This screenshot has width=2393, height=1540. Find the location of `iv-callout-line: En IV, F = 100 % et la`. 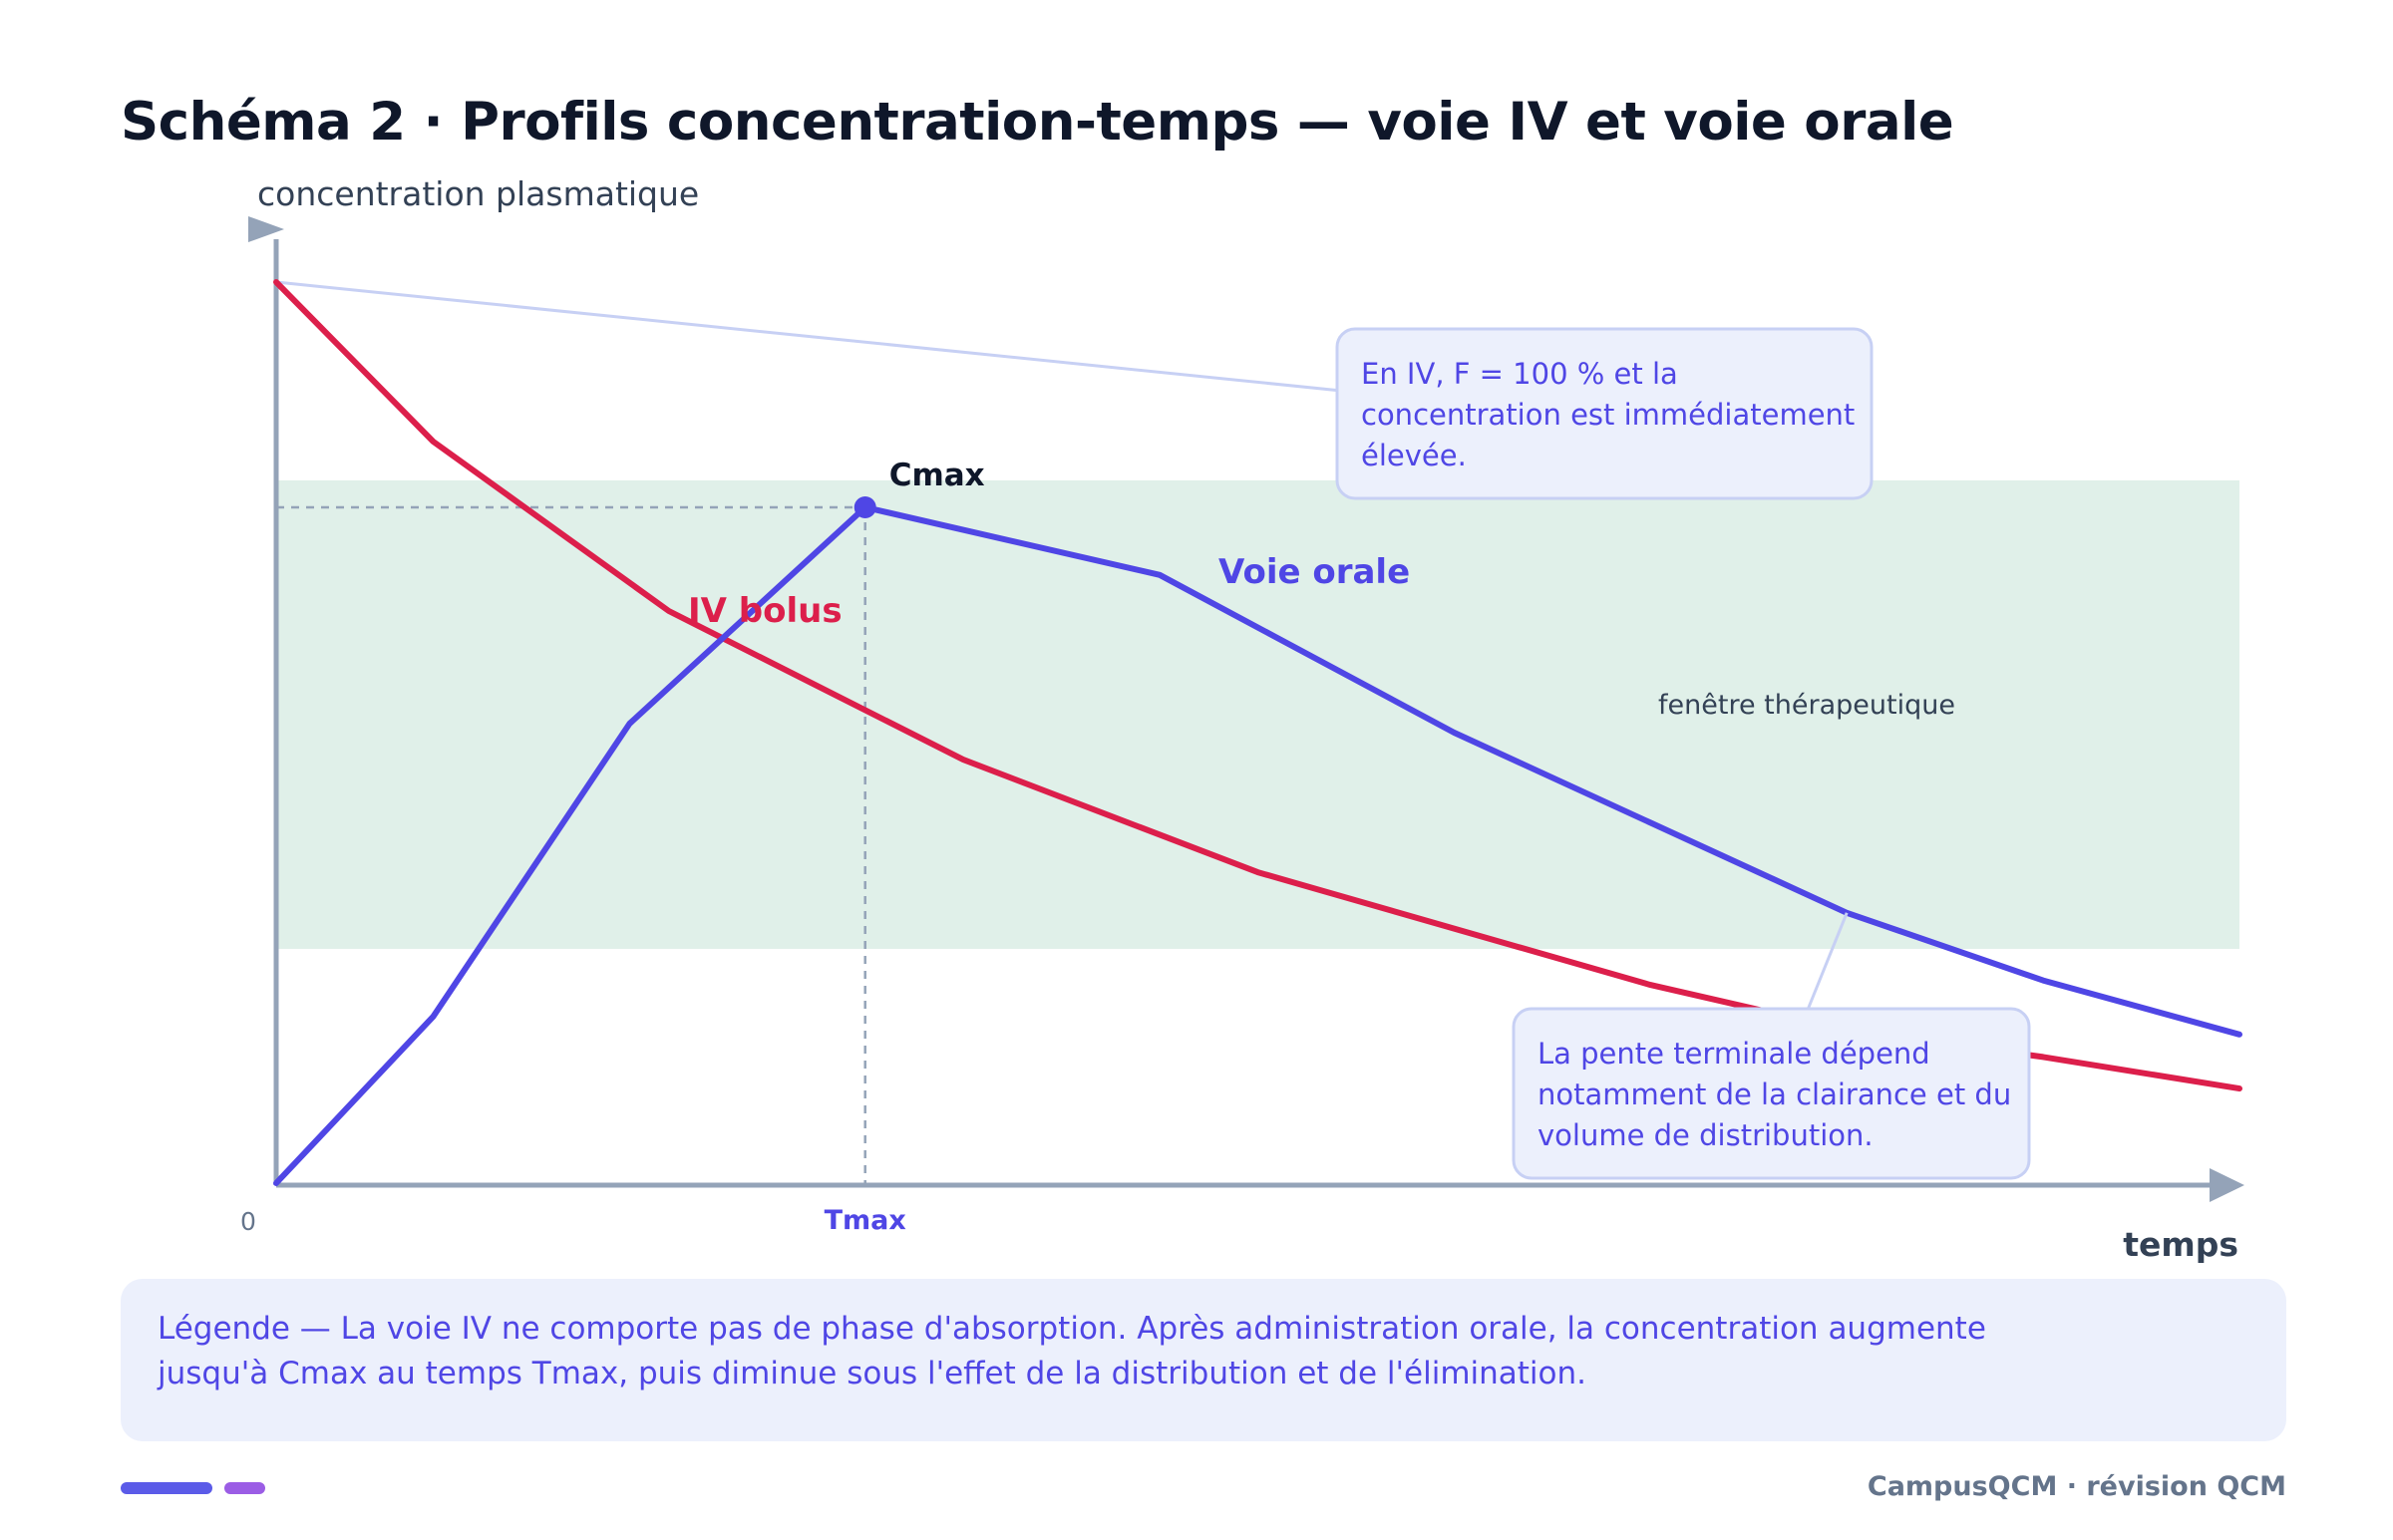

iv-callout-line: En IV, F = 100 % et la is located at coordinates (1519, 374).